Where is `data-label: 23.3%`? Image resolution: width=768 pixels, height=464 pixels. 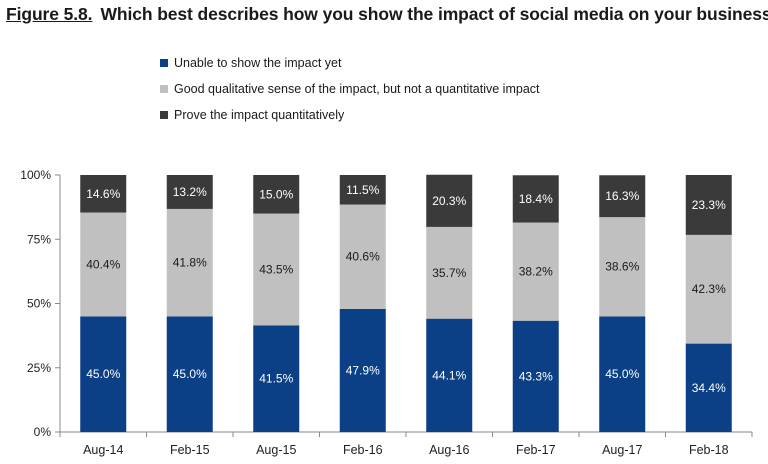
data-label: 23.3% is located at coordinates (709, 205).